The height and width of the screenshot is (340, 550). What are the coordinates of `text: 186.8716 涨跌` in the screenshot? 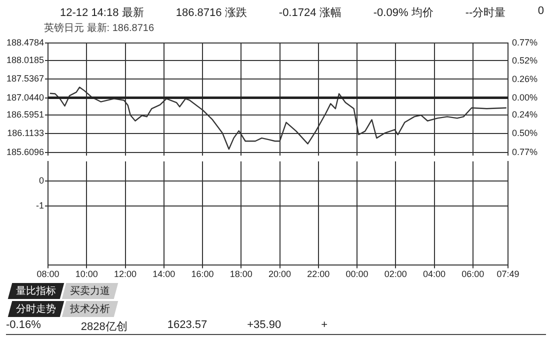 It's located at (211, 13).